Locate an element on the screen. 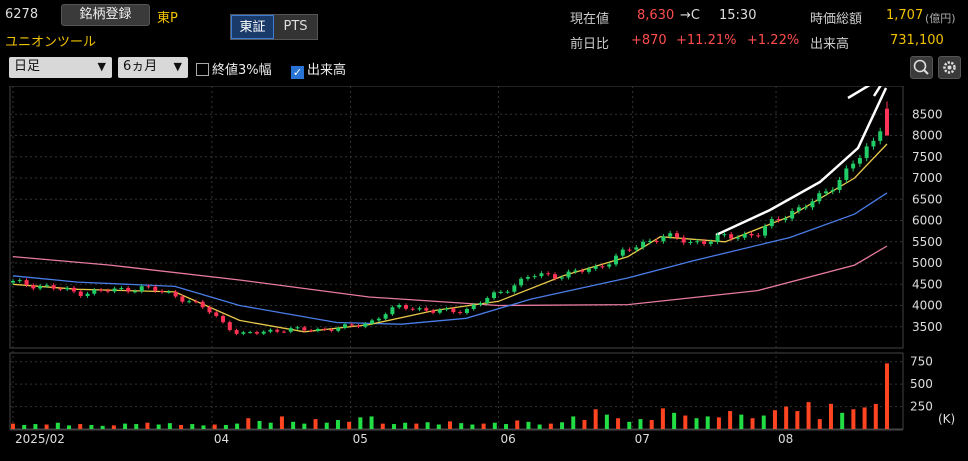 This screenshot has height=461, width=968. mcap-value: 1,707 is located at coordinates (905, 15).